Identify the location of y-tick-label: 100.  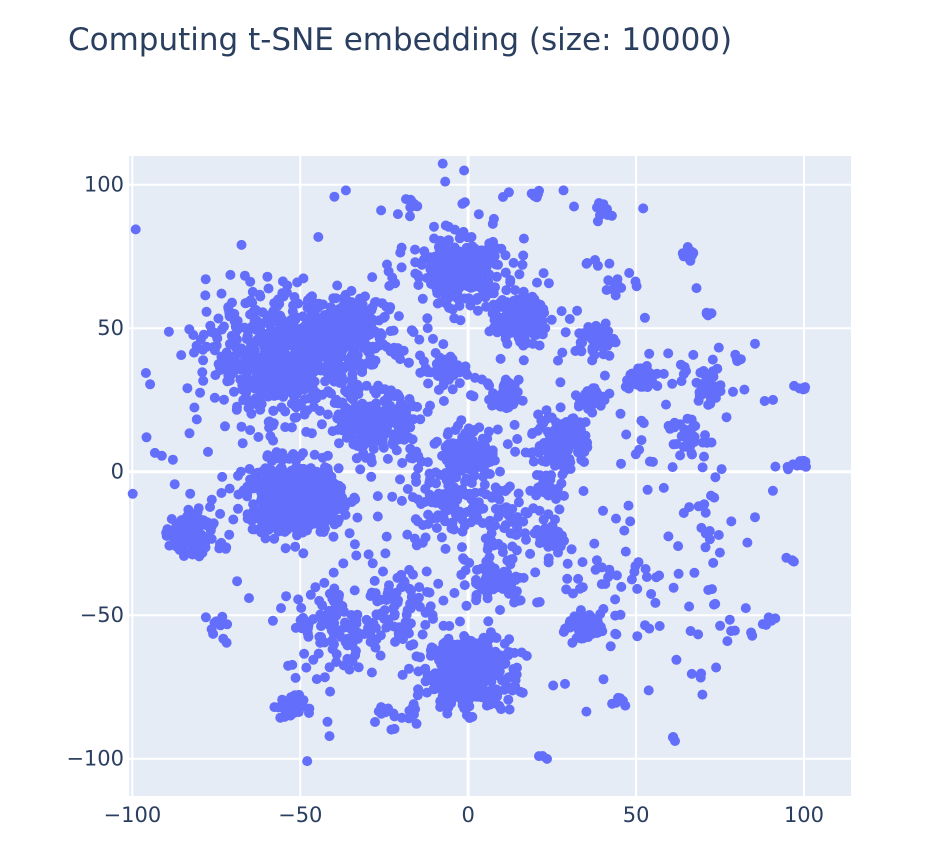
(104, 185).